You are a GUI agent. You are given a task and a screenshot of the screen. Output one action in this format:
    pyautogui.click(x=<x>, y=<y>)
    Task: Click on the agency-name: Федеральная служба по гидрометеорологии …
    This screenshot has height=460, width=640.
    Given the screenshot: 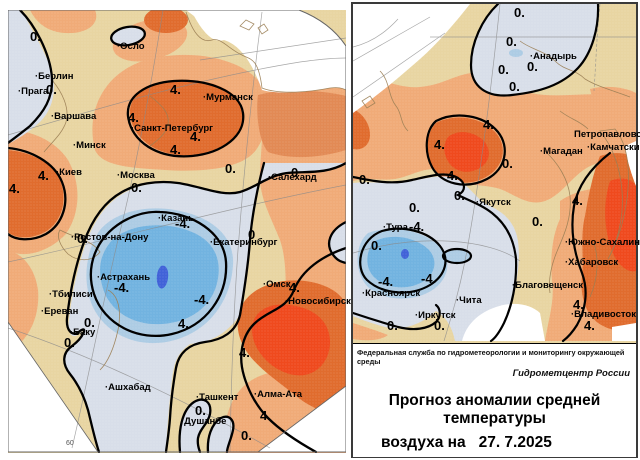 What is the action you would take?
    pyautogui.click(x=491, y=357)
    